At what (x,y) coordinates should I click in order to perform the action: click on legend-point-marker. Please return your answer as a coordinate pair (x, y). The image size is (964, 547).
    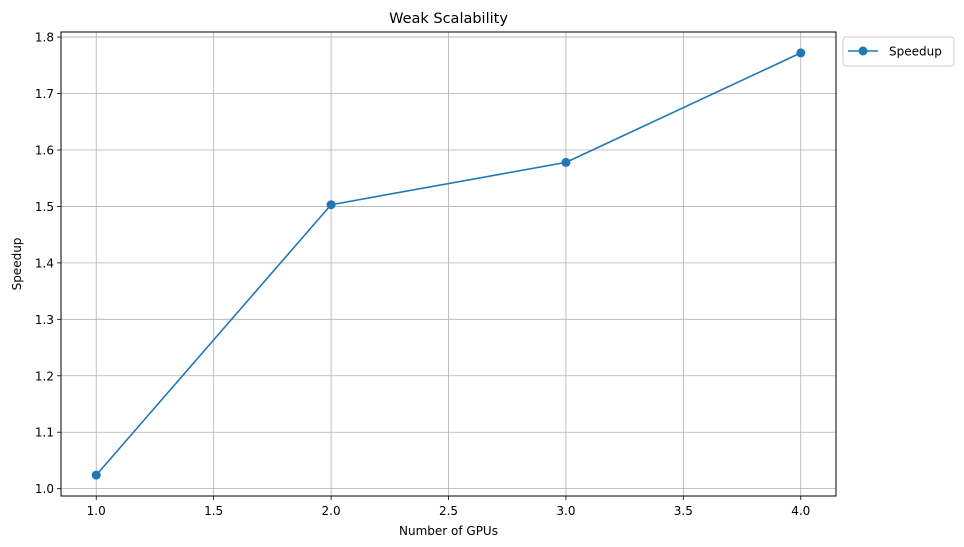
    Looking at the image, I should click on (863, 51).